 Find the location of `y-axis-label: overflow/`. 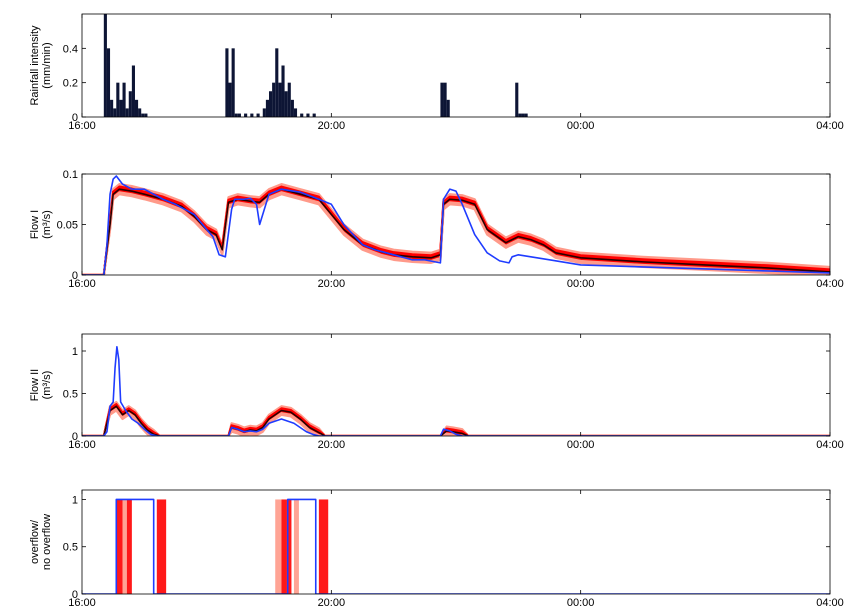

y-axis-label: overflow/ is located at coordinates (35, 541).